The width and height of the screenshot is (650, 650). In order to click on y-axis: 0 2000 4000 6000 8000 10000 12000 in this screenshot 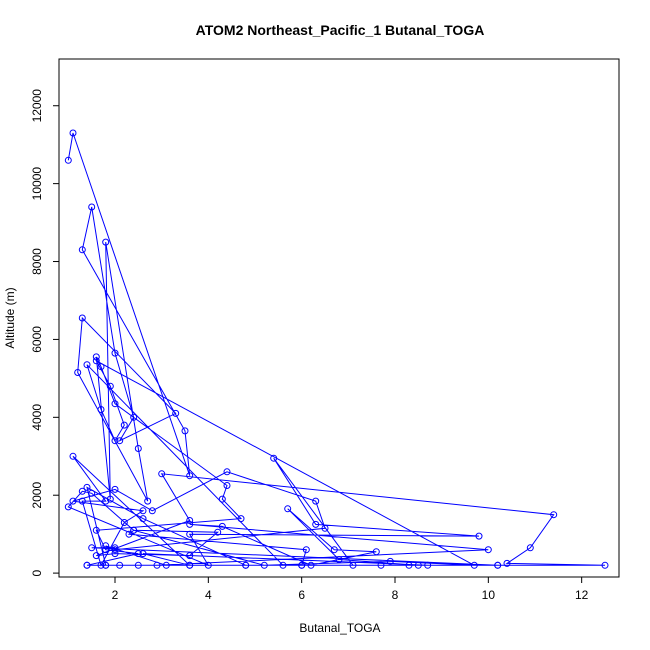, I will do `click(44, 332)`.